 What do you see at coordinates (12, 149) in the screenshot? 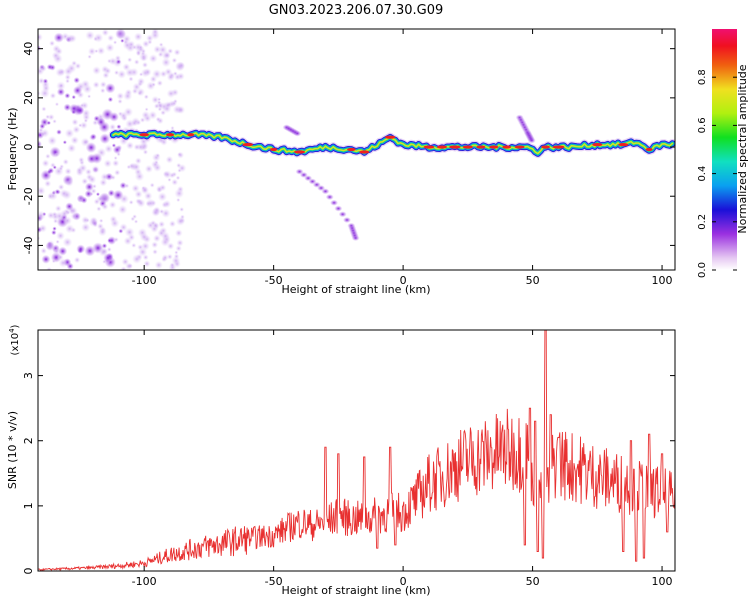
I see `spectrogram-y-label: Frequency (Hz)` at bounding box center [12, 149].